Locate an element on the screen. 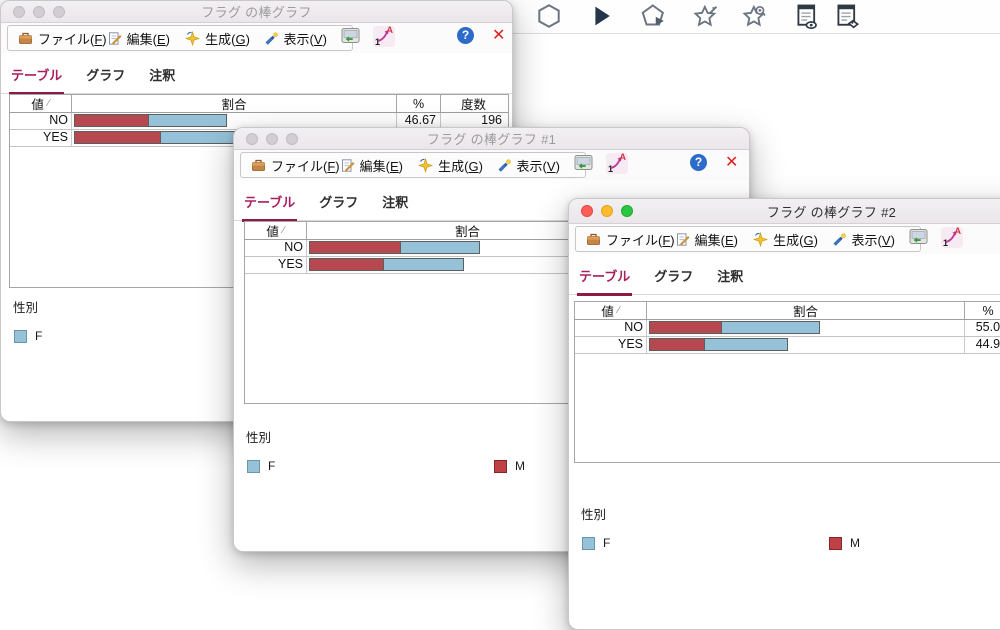 The width and height of the screenshot is (1000, 630). table-header: 値 ∕ 割合 % is located at coordinates (787, 311).